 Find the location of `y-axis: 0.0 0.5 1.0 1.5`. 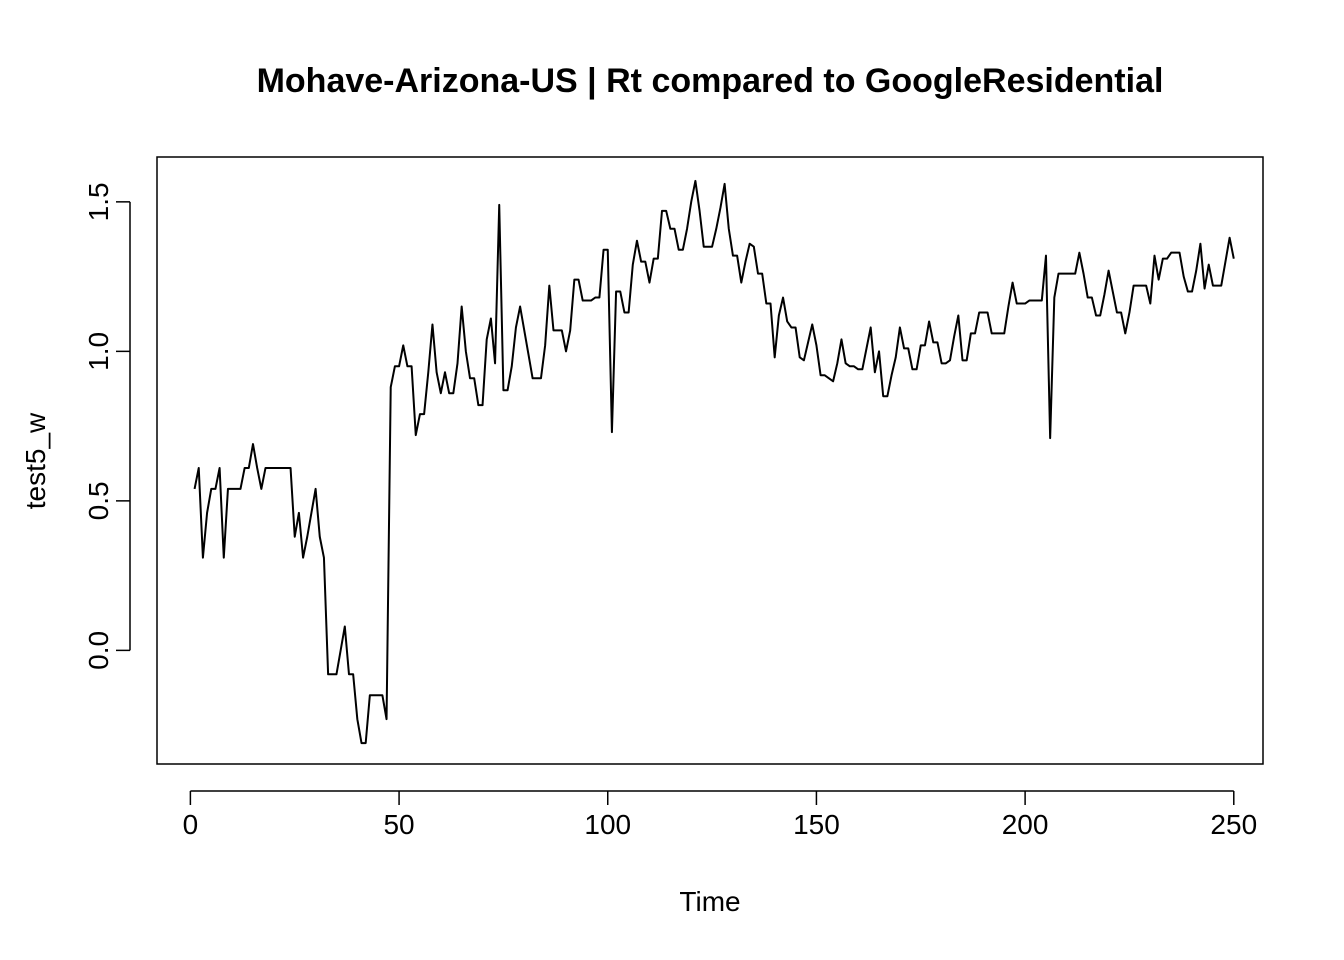

y-axis: 0.0 0.5 1.0 1.5 is located at coordinates (107, 426).